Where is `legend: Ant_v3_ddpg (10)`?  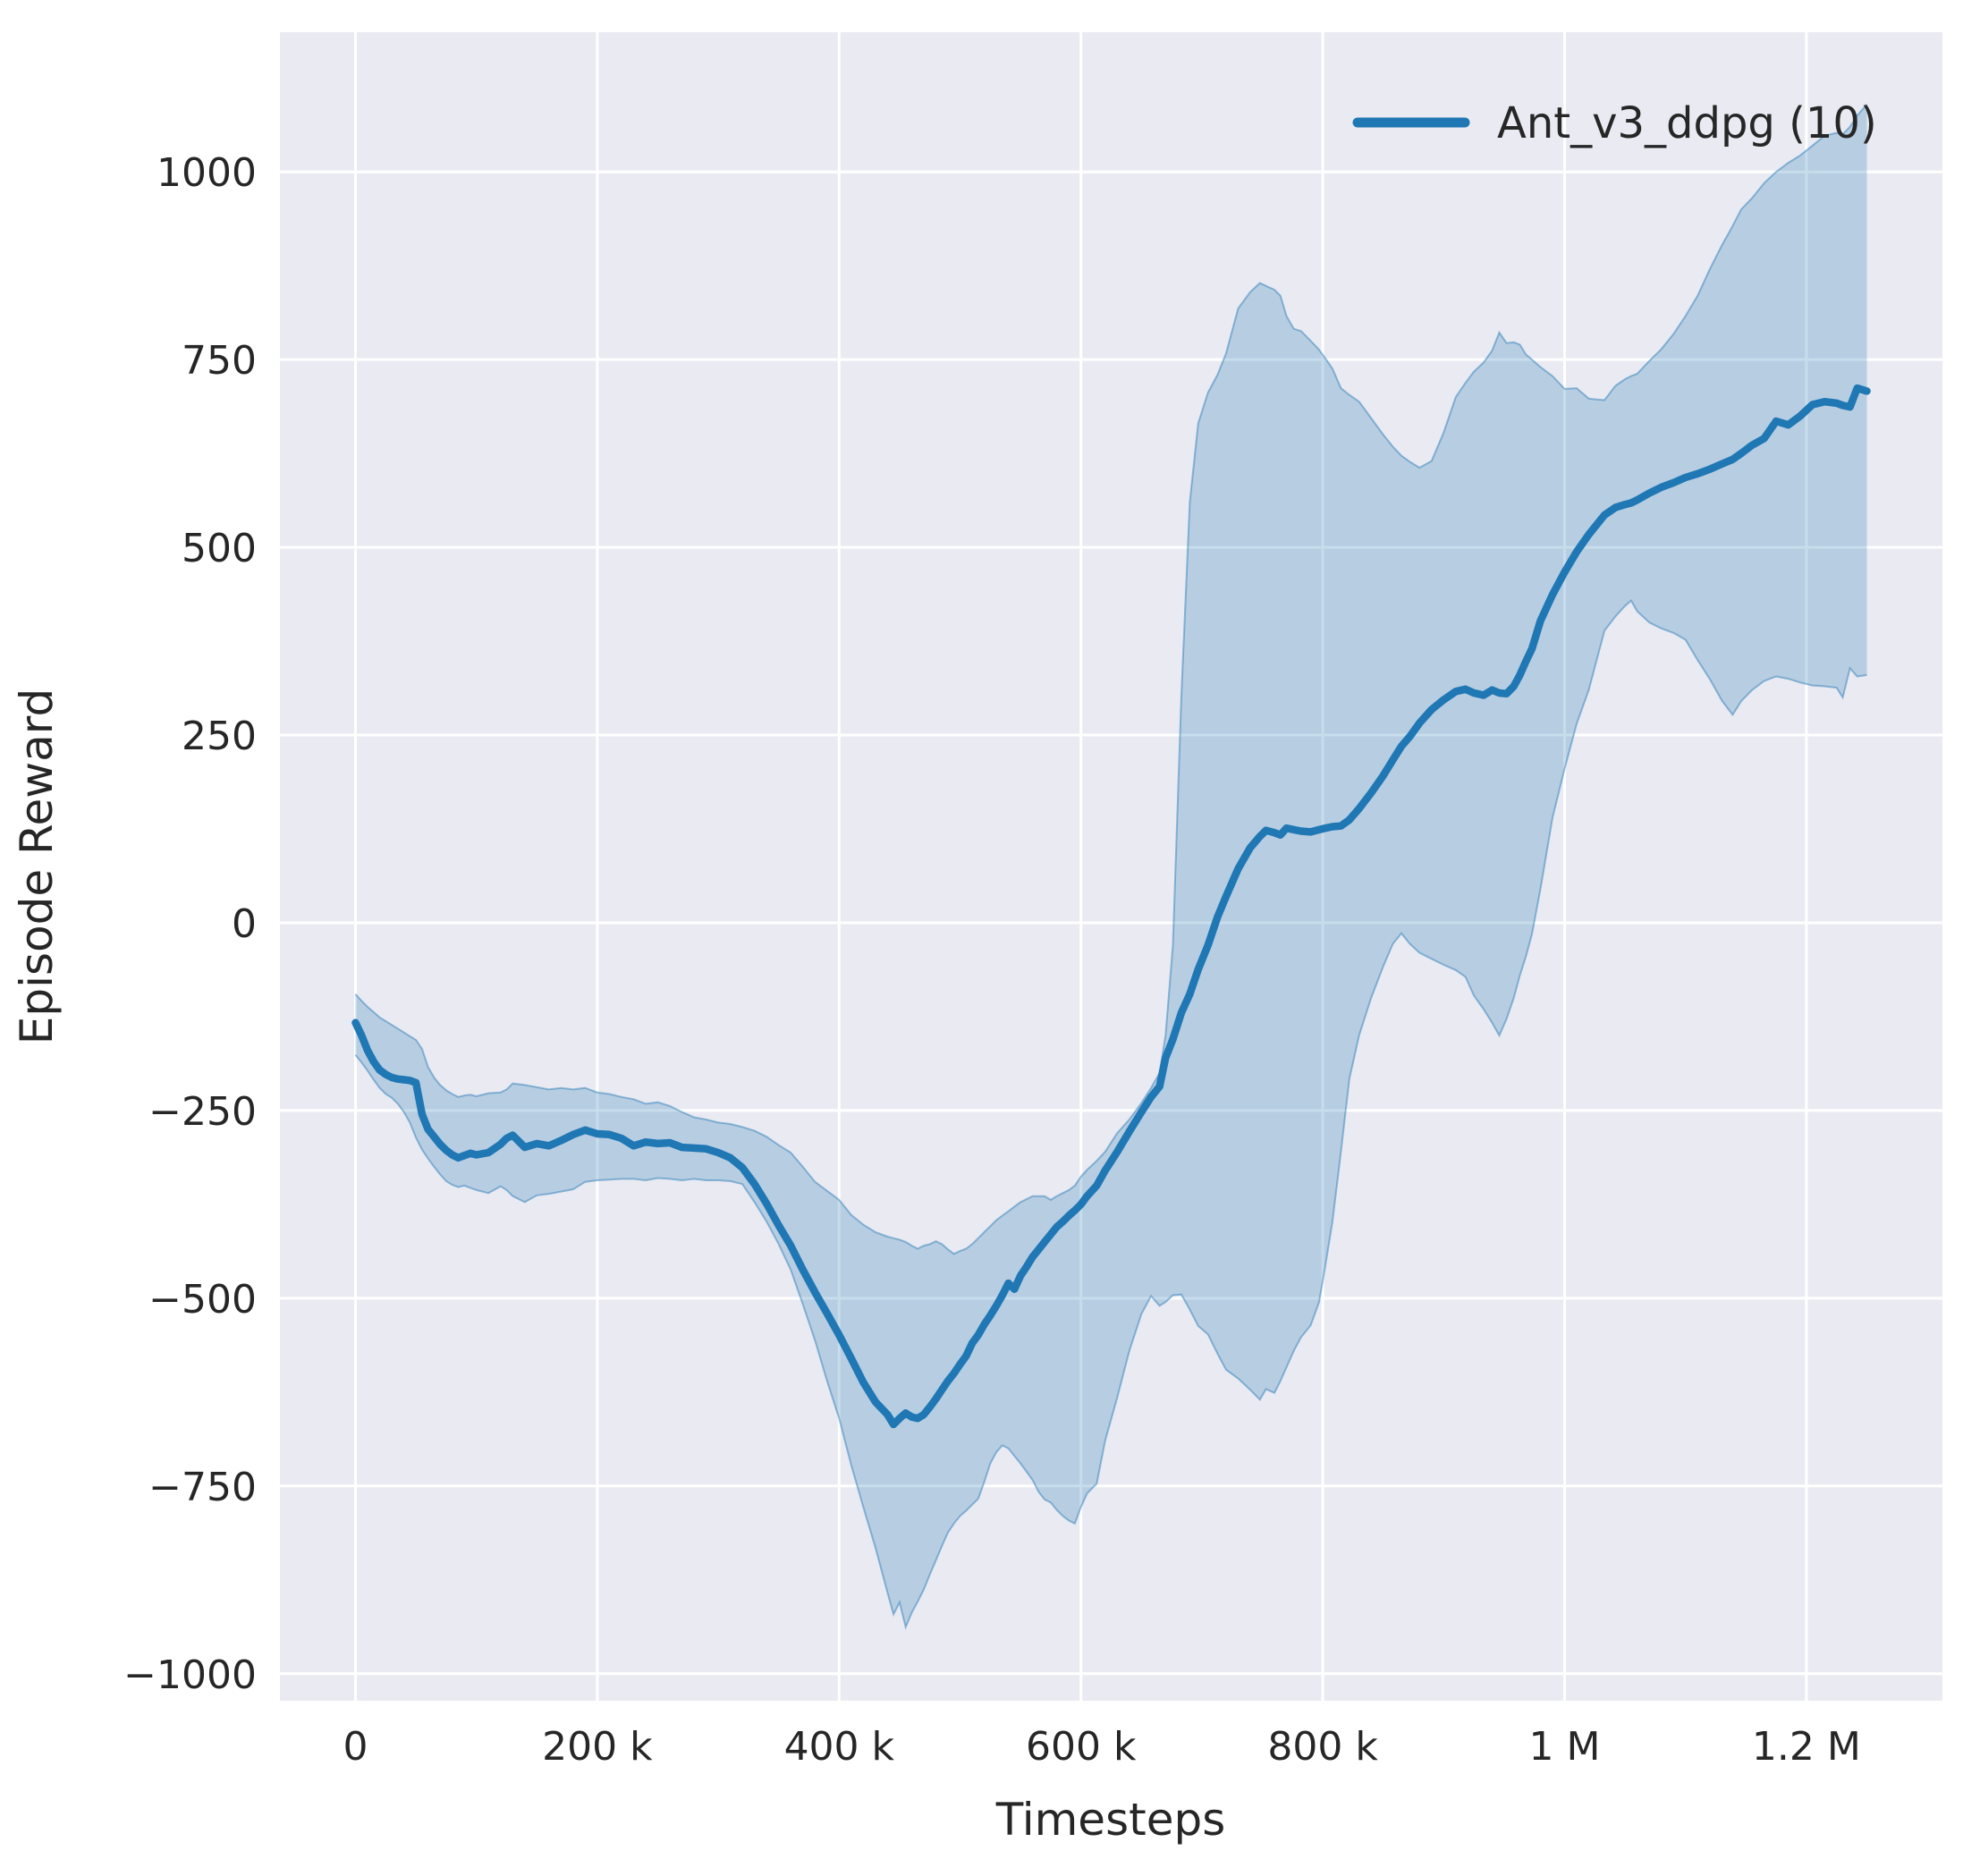 legend: Ant_v3_ddpg (10) is located at coordinates (1614, 123).